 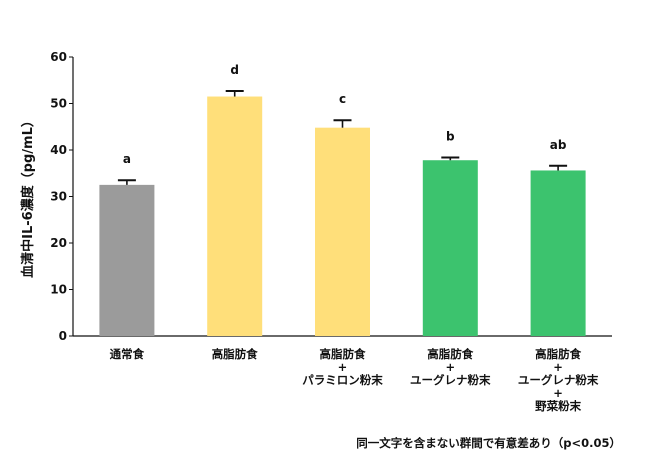 What do you see at coordinates (58, 104) in the screenshot?
I see `y-tick-label: 50` at bounding box center [58, 104].